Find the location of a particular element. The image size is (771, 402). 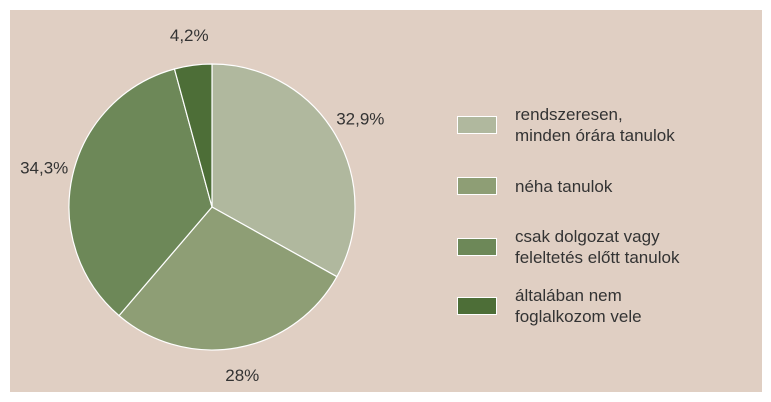

legend-item: rendszeresen, minden órára tanulok is located at coordinates (566, 125).